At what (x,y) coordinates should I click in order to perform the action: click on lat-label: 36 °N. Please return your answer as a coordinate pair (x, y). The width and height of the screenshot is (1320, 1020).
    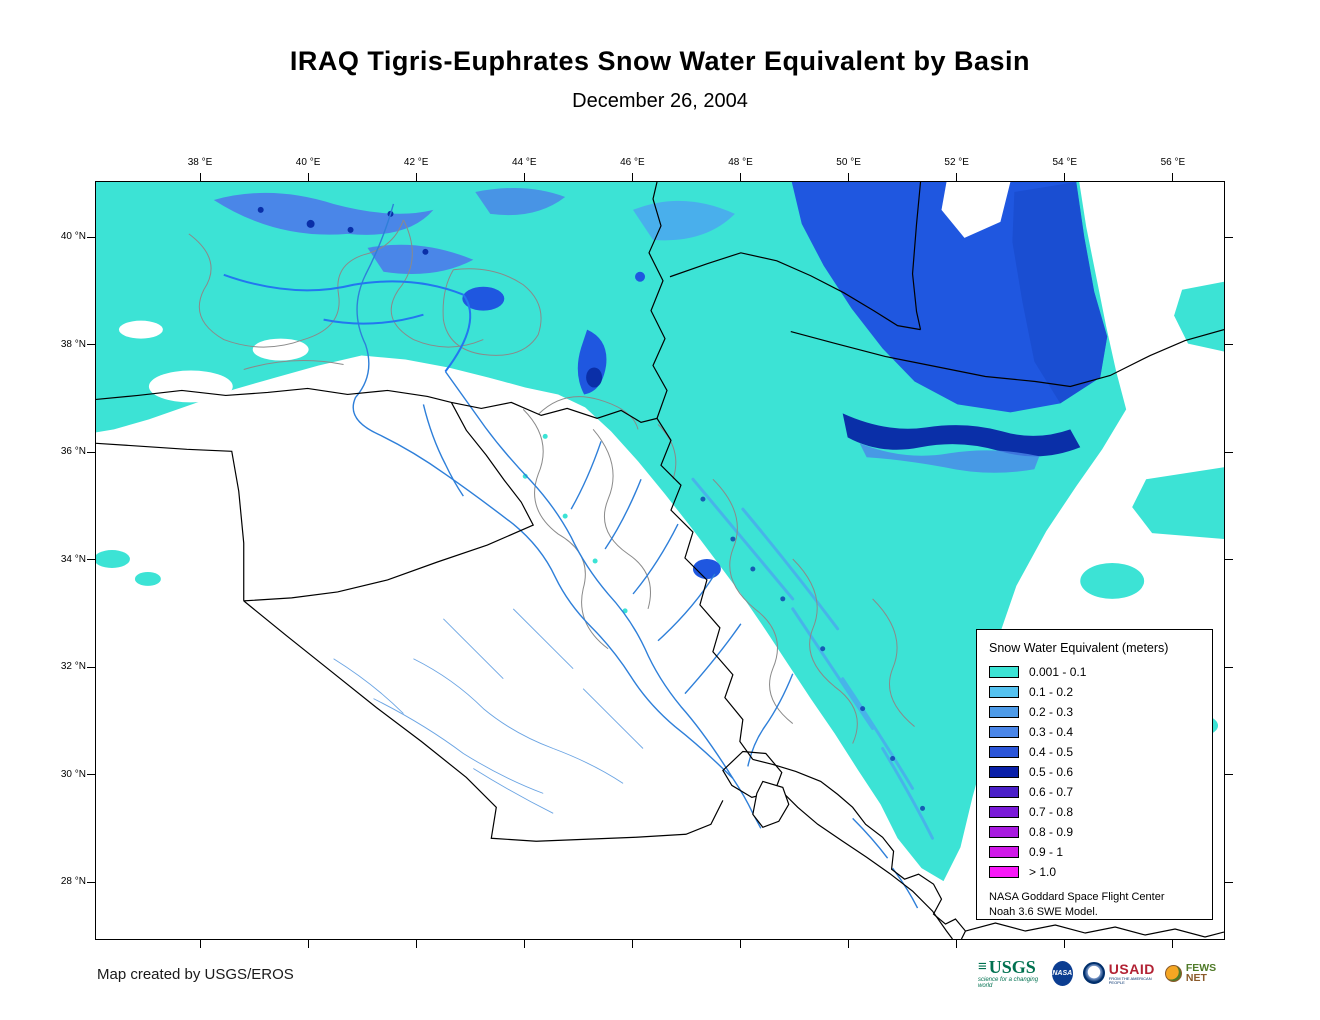
    Looking at the image, I should click on (73, 451).